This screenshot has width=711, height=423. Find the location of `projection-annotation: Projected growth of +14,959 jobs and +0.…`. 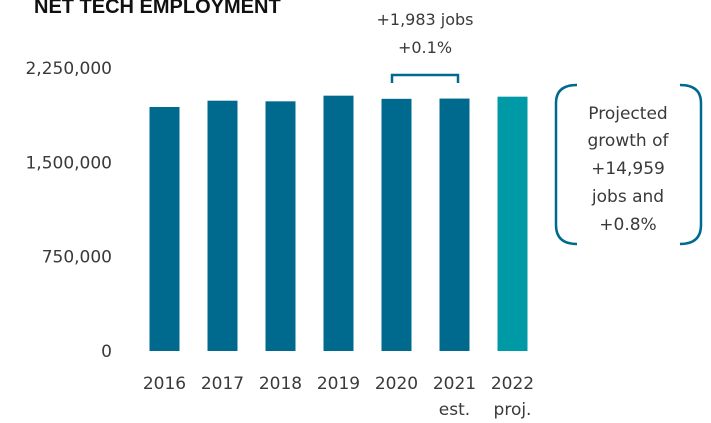

projection-annotation: Projected growth of +14,959 jobs and +0.… is located at coordinates (628, 164).